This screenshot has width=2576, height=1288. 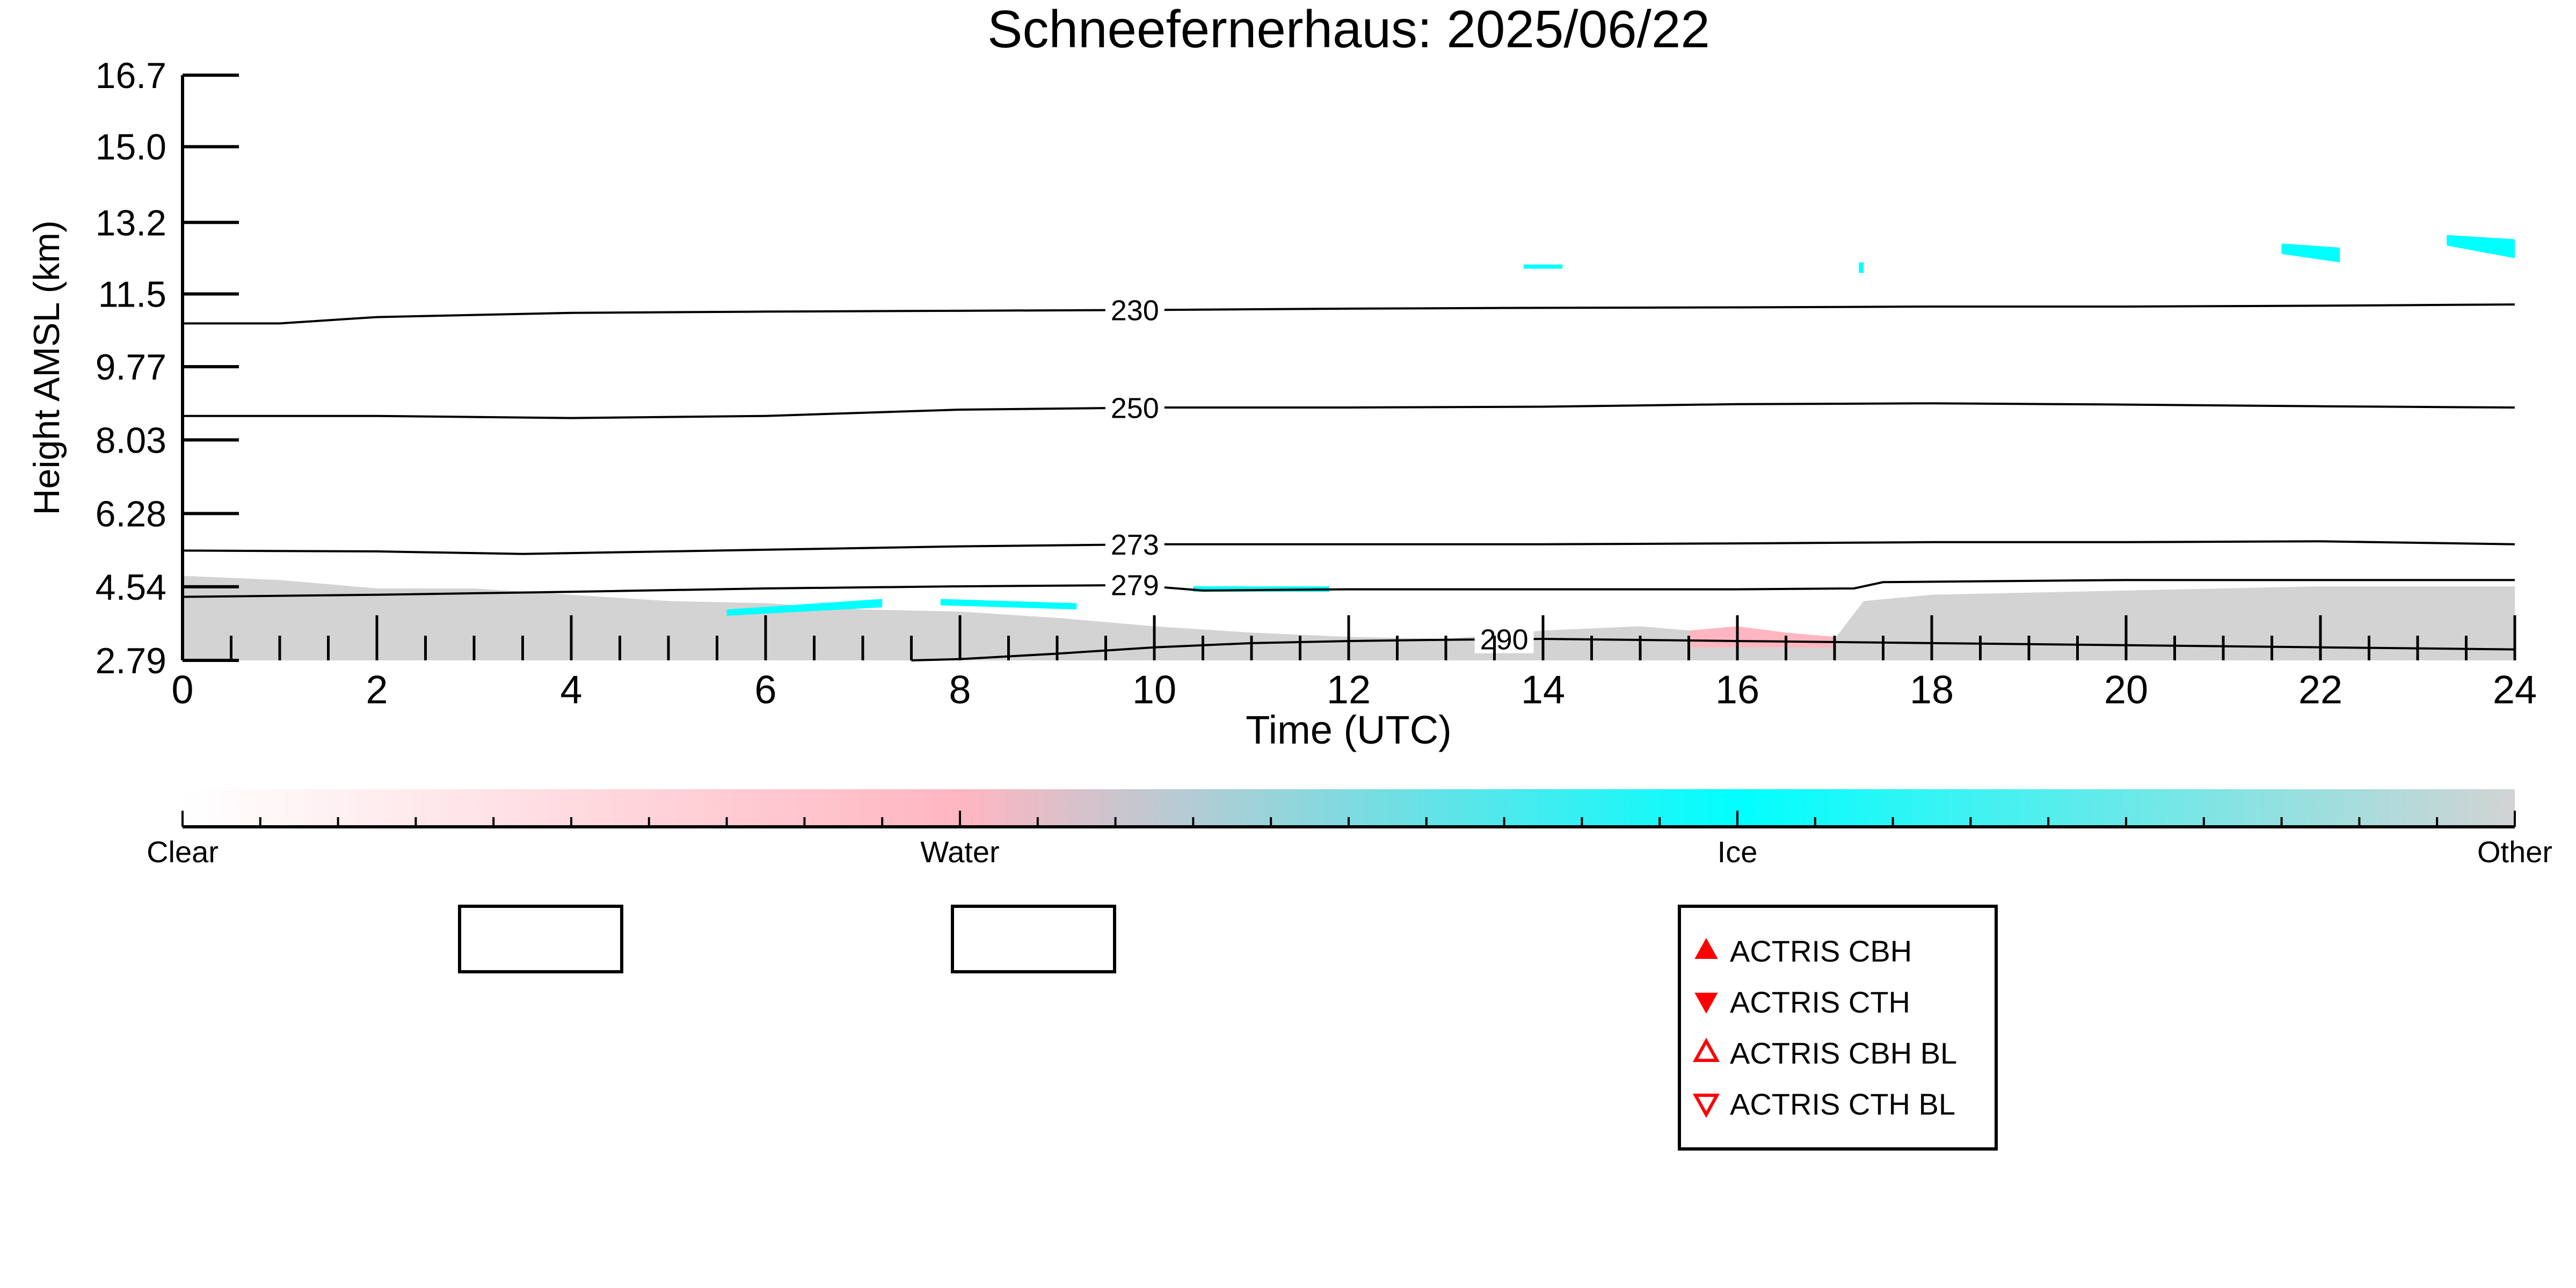 What do you see at coordinates (765, 689) in the screenshot?
I see `x-tick-label-3: 6` at bounding box center [765, 689].